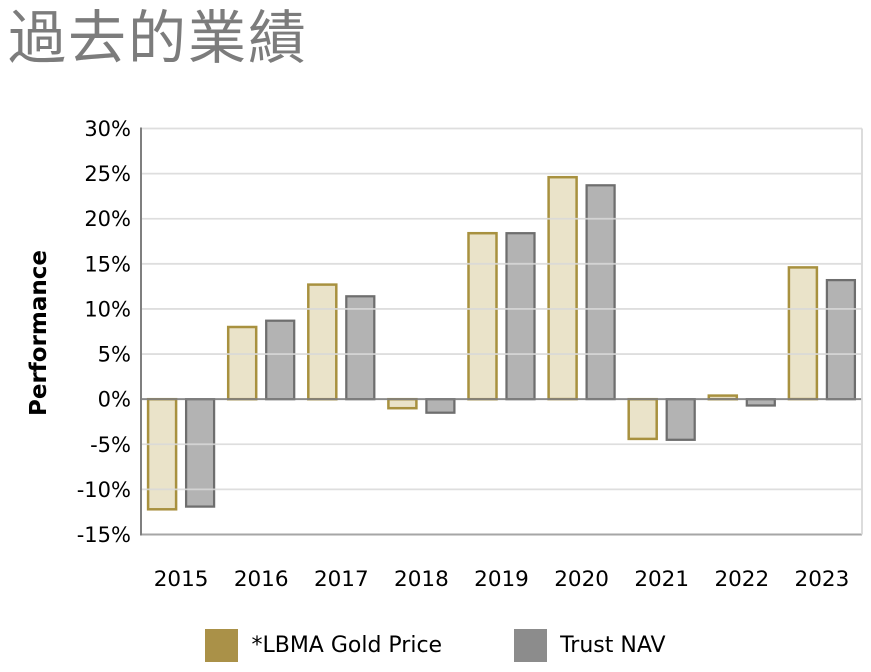 The image size is (871, 672). I want to click on y-tick-label: 30%, so click(107, 129).